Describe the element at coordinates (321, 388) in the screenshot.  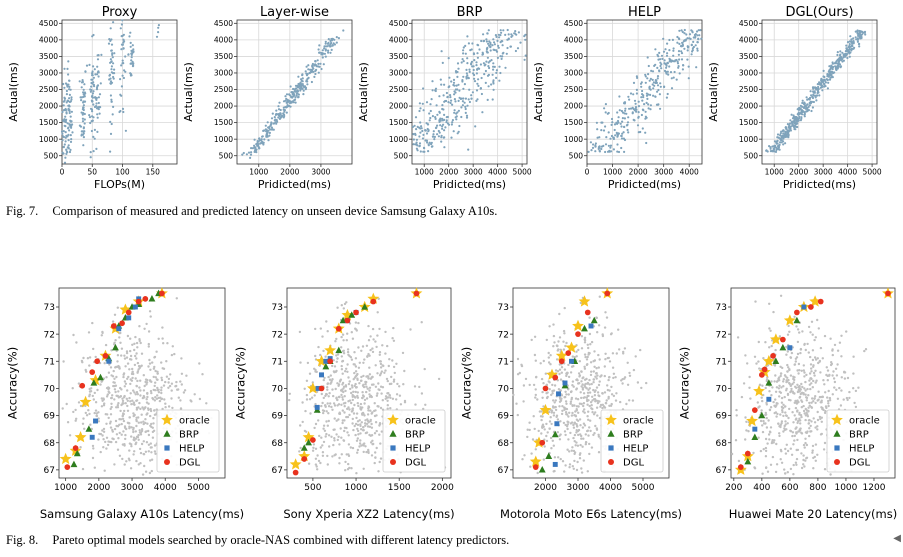
I see `dgl-point` at that location.